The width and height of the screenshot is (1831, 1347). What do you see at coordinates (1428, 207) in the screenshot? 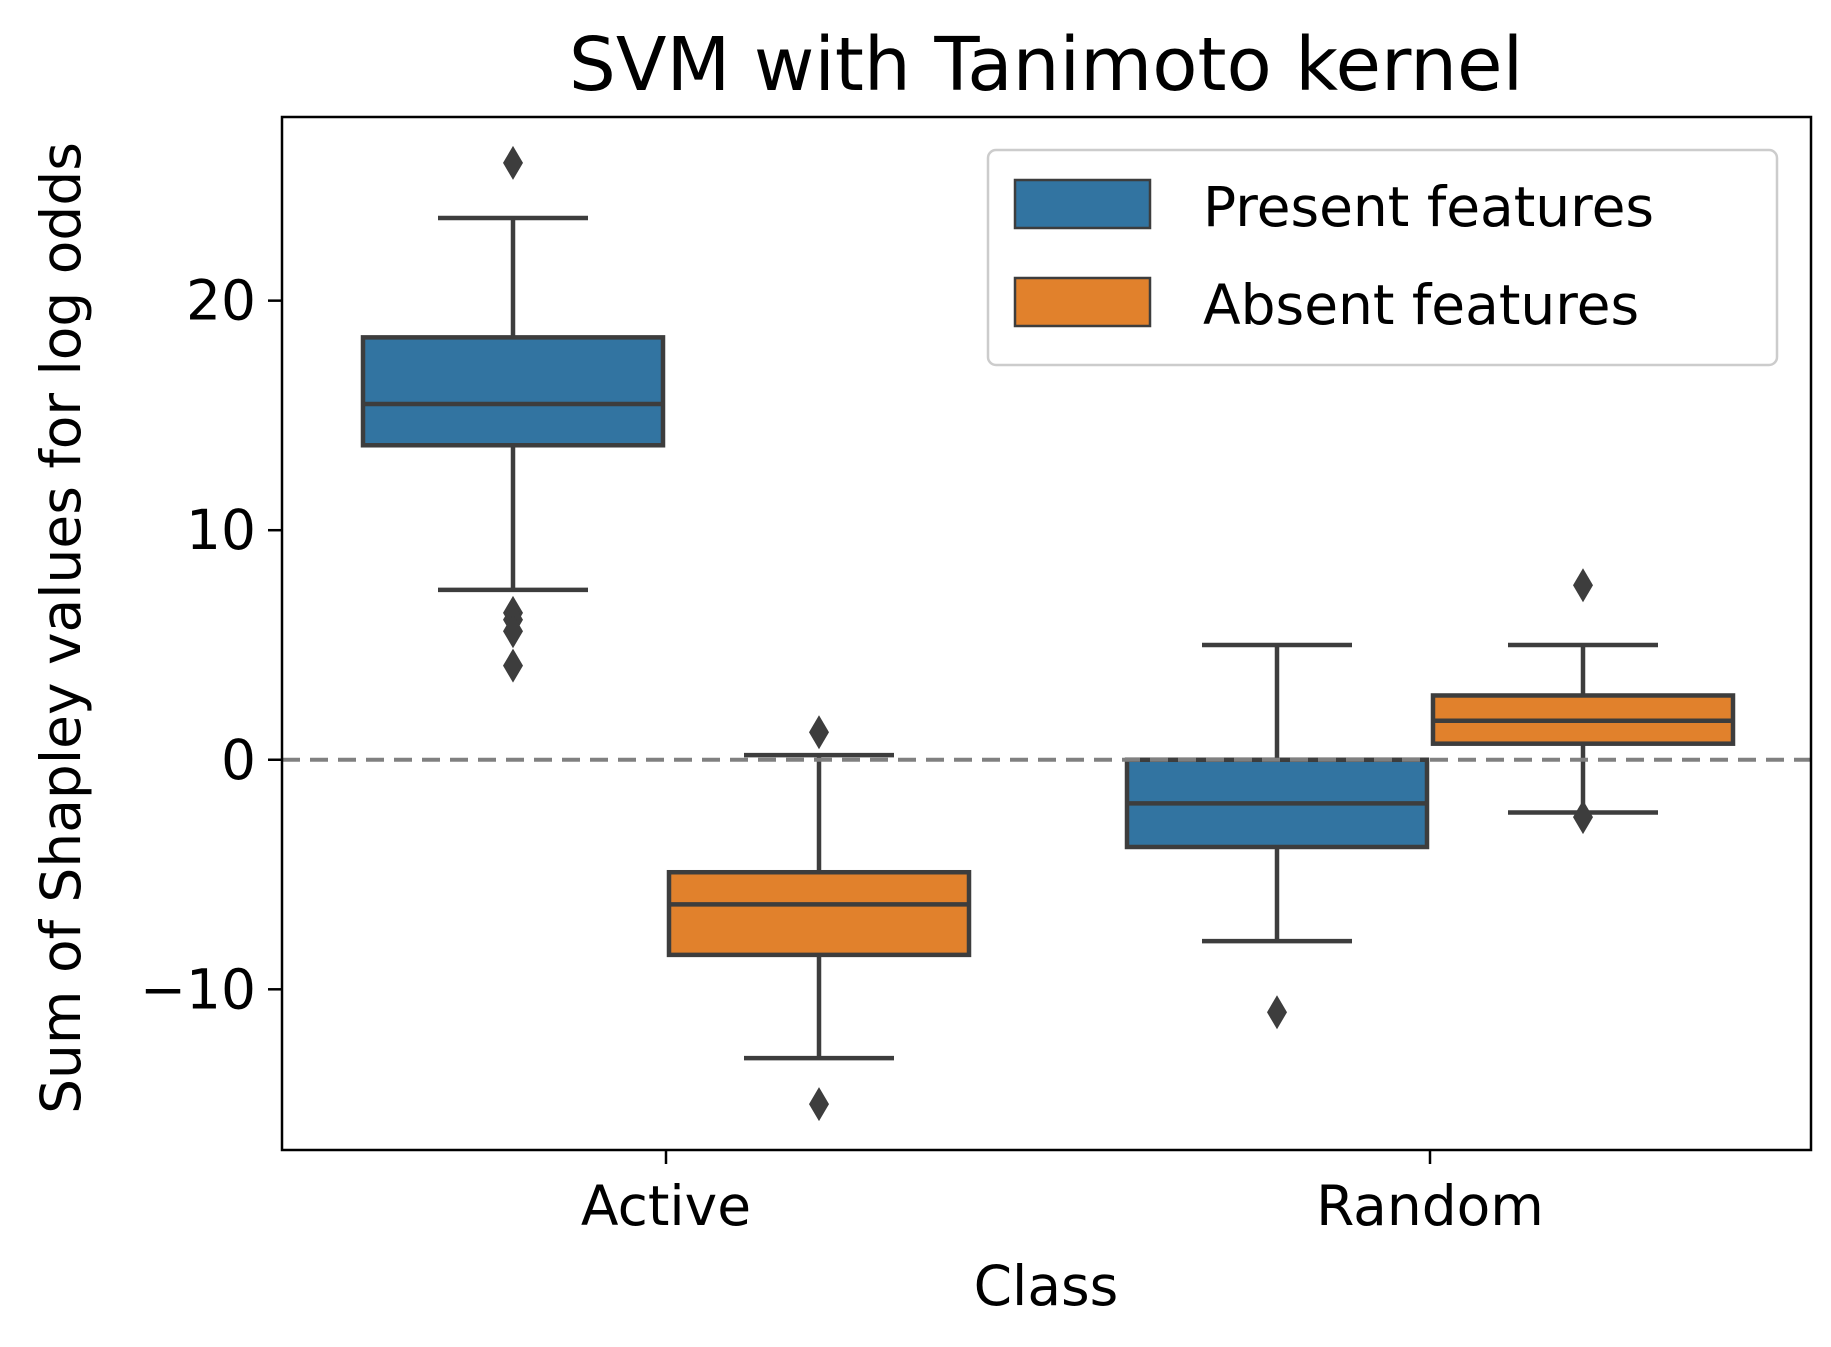
I see `legend-label-present: Present features` at bounding box center [1428, 207].